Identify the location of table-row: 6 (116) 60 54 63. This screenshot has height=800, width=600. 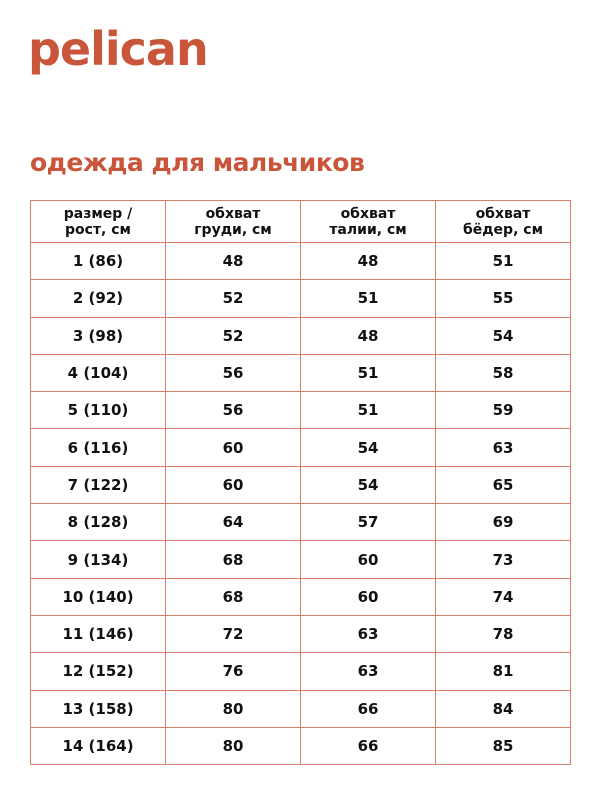
(300, 447).